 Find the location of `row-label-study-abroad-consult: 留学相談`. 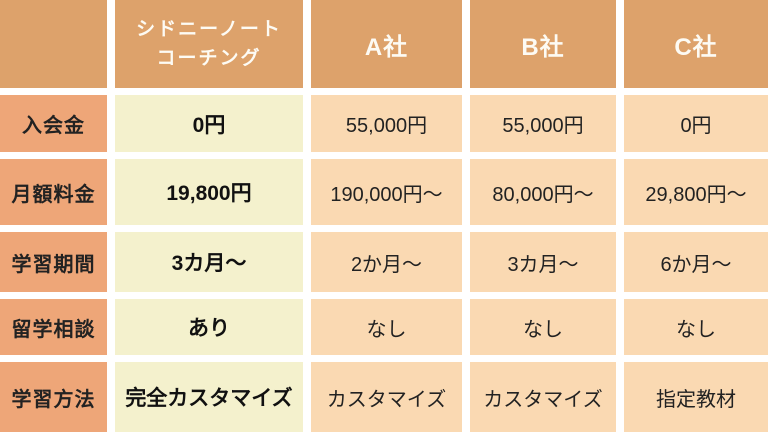

row-label-study-abroad-consult: 留学相談 is located at coordinates (53, 327).